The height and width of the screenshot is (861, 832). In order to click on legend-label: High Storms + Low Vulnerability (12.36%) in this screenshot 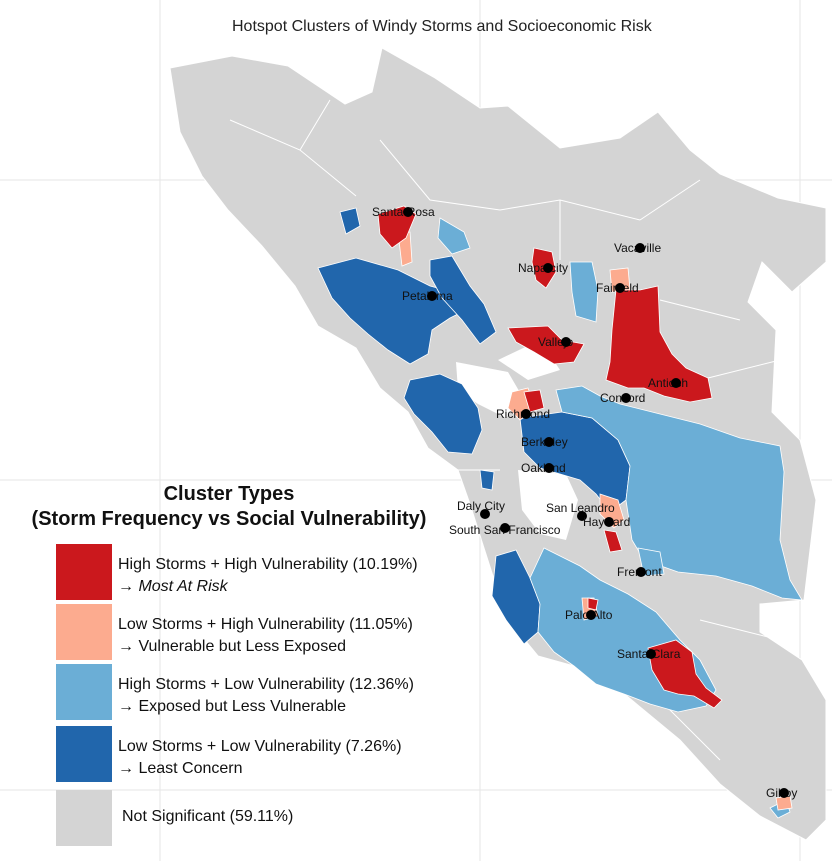, I will do `click(266, 684)`.